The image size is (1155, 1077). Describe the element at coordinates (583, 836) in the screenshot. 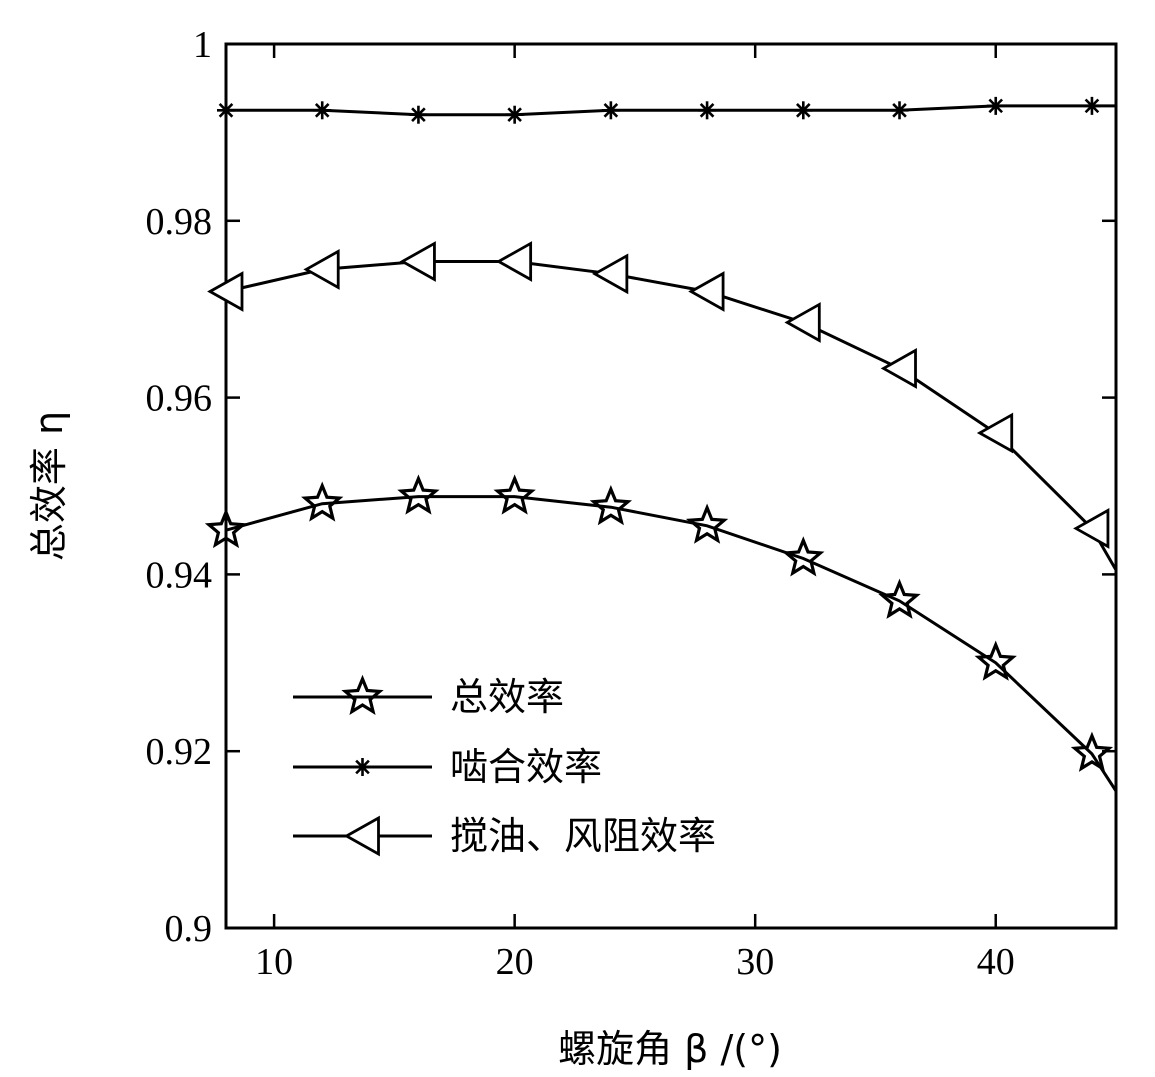

I see `legend-label: 搅油、风阻效率` at that location.